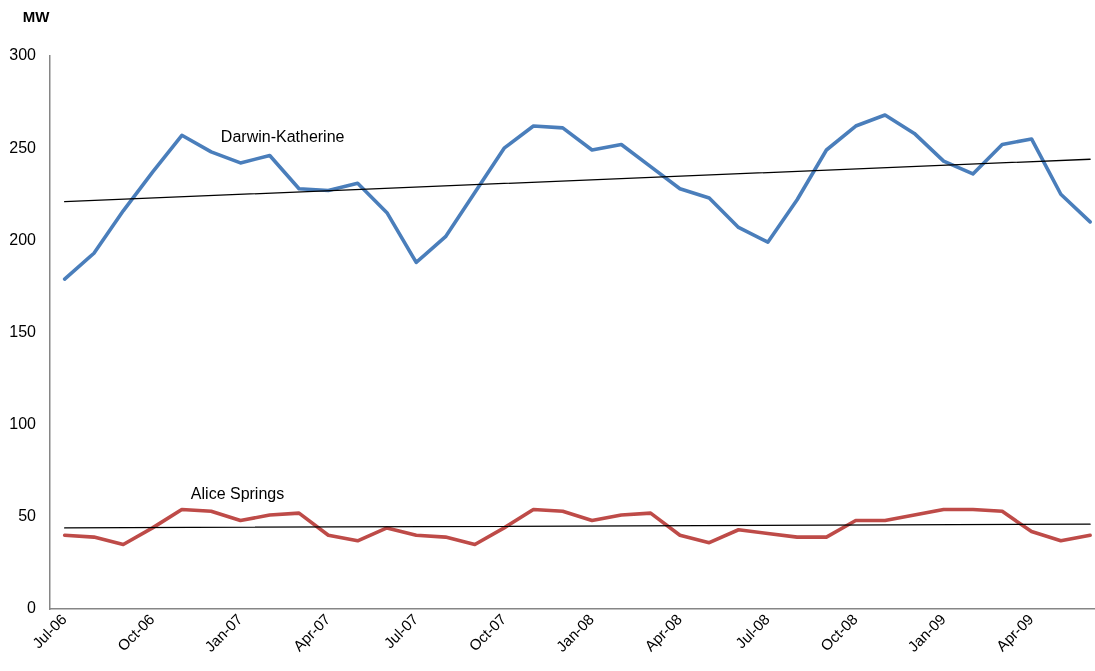 This screenshot has height=671, width=1095. I want to click on y-tick-label: 0, so click(32, 608).